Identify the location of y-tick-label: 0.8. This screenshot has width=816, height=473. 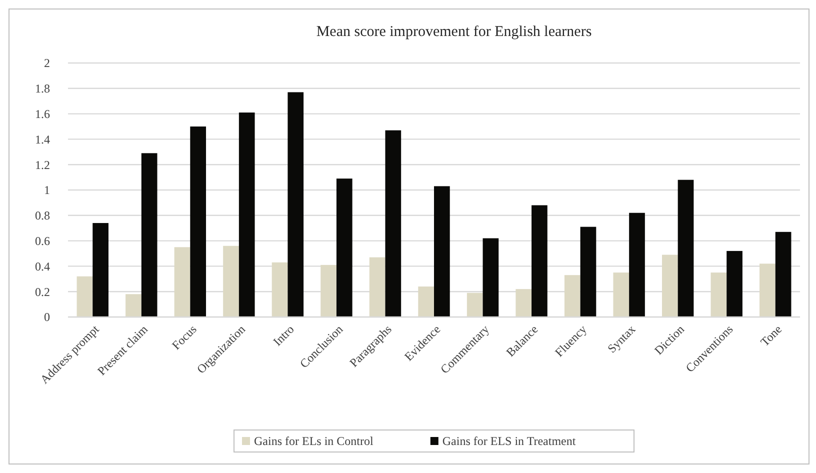
(42, 215).